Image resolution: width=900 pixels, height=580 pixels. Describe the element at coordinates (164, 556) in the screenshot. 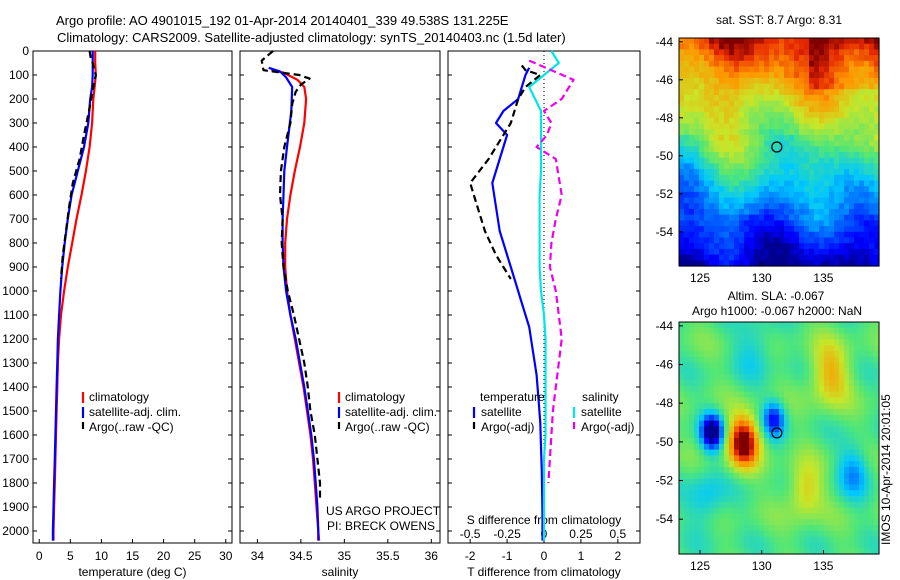

I see `temperature-tick-label: 20` at that location.